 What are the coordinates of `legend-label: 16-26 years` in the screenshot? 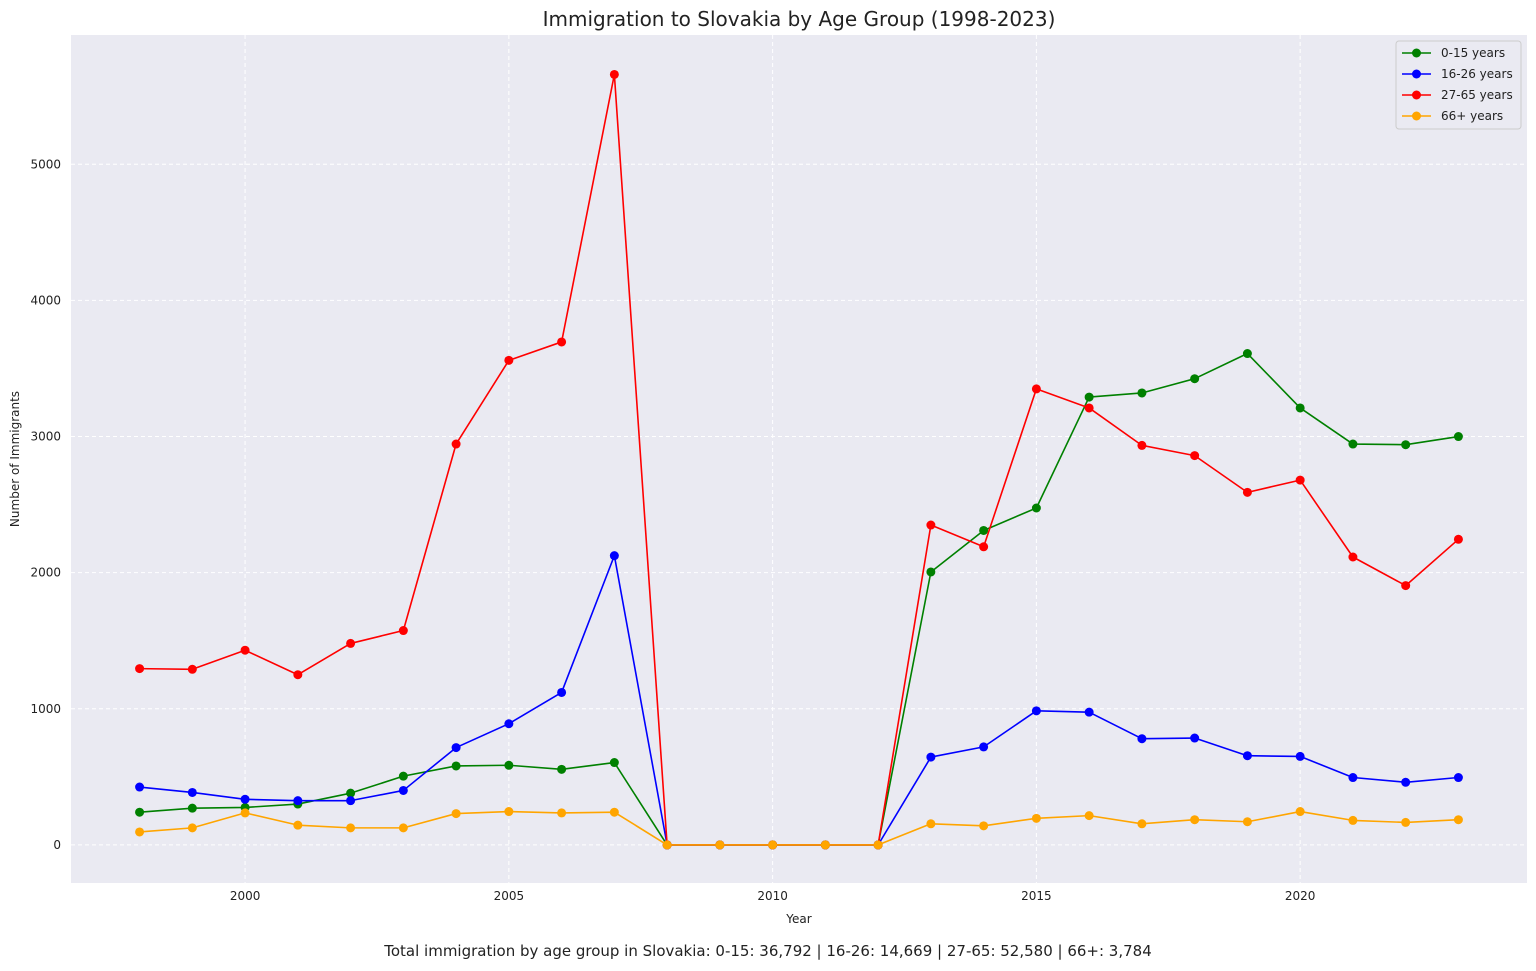 It's located at (1477, 74).